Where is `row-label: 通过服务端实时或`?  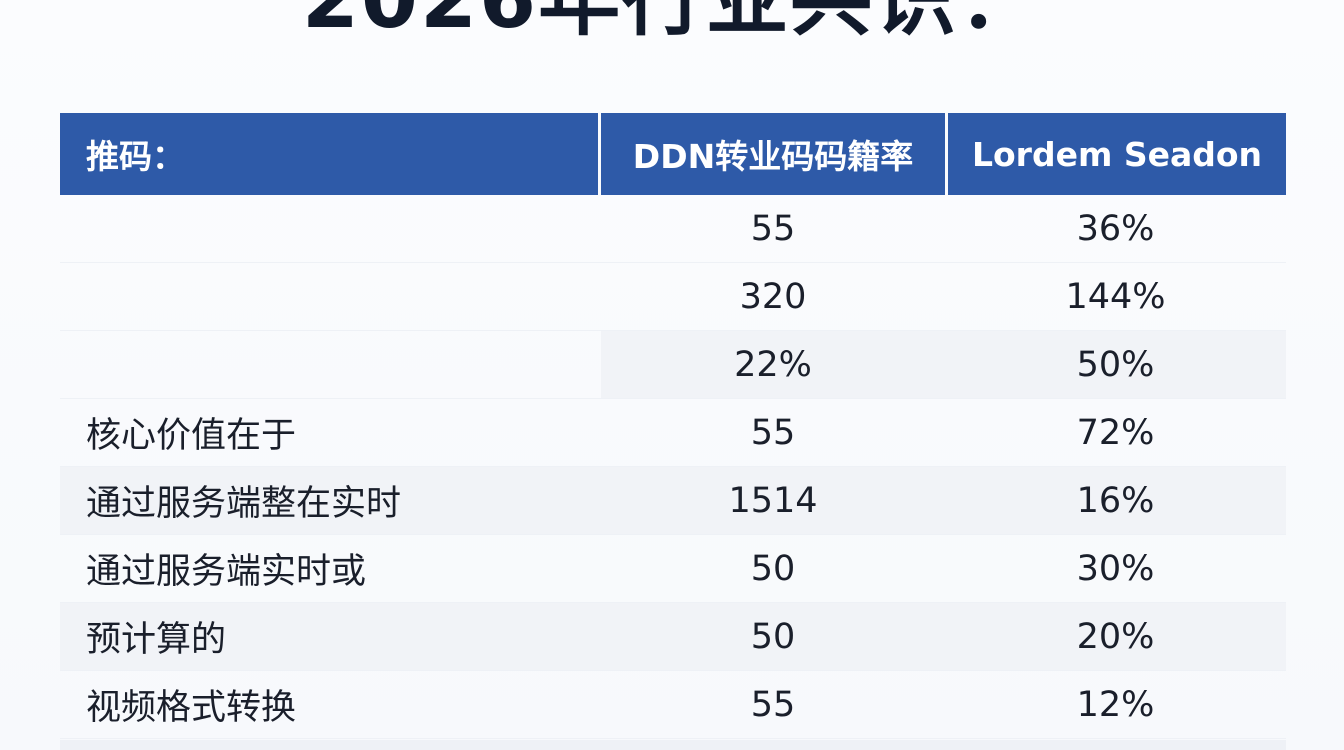 row-label: 通过服务端实时或 is located at coordinates (226, 572).